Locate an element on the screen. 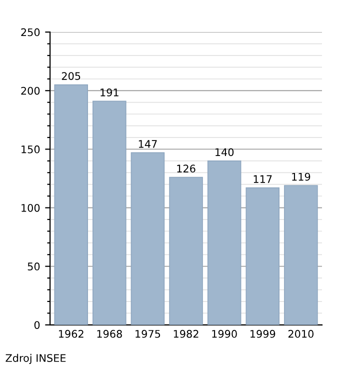  x-tick-label: 2010 is located at coordinates (301, 334).